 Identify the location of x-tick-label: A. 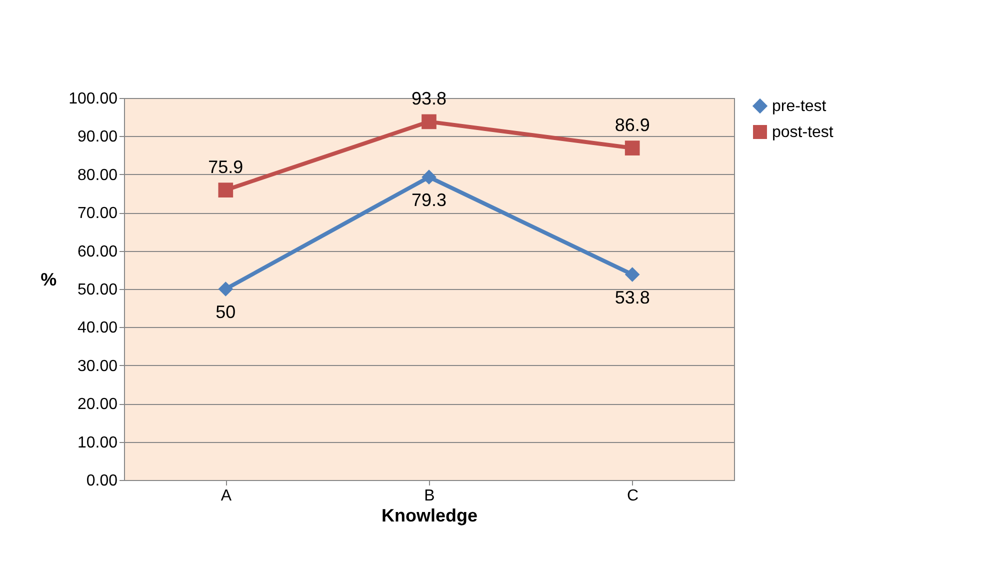
(226, 496).